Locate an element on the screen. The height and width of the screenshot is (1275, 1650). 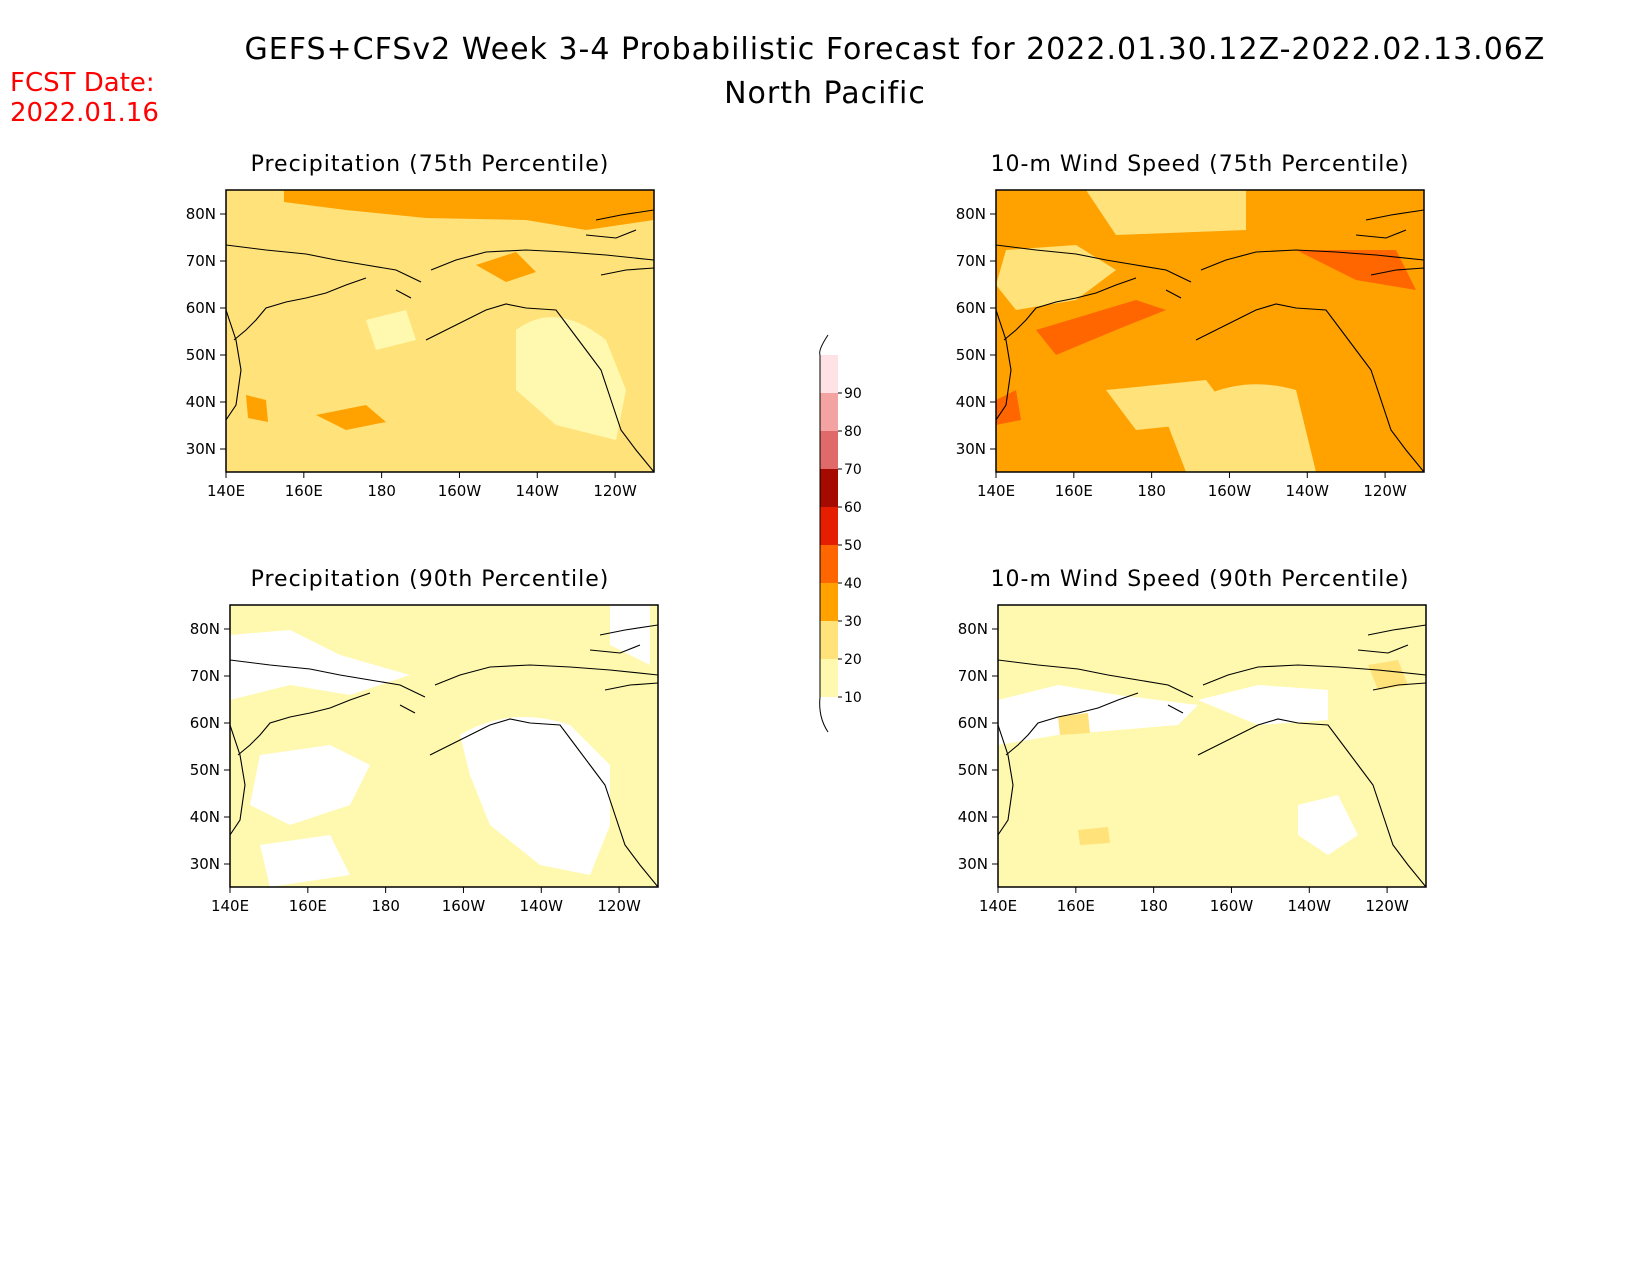
forecast-date-block: FCST Date: 2022.01.16 is located at coordinates (84, 98).